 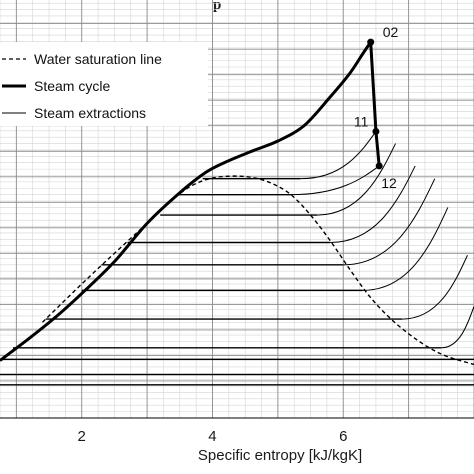 I want to click on point-label-12: 12, so click(x=389, y=183).